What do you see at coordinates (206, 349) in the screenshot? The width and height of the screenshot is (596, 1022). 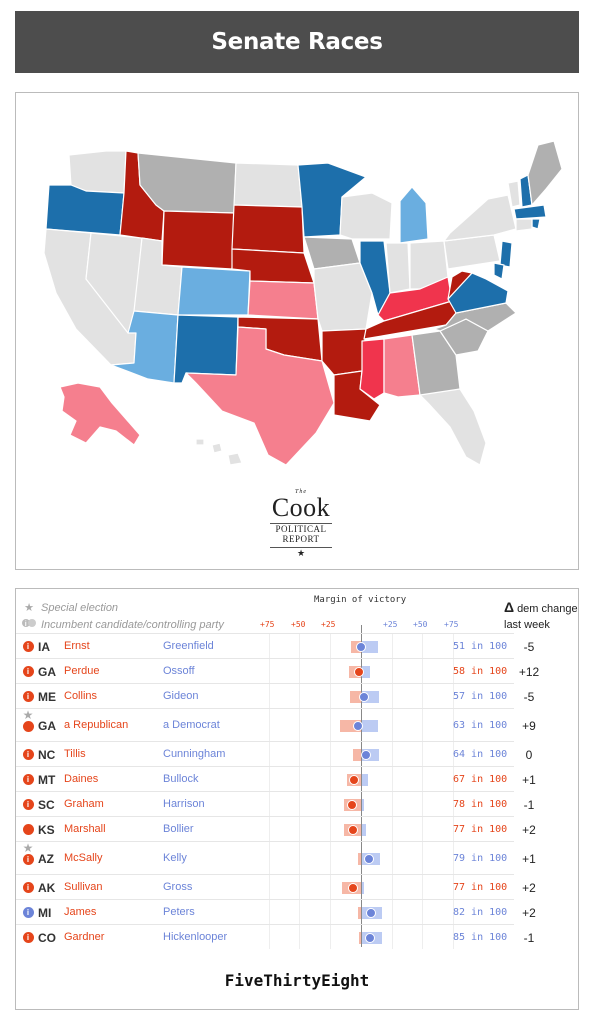 I see `state-nm` at bounding box center [206, 349].